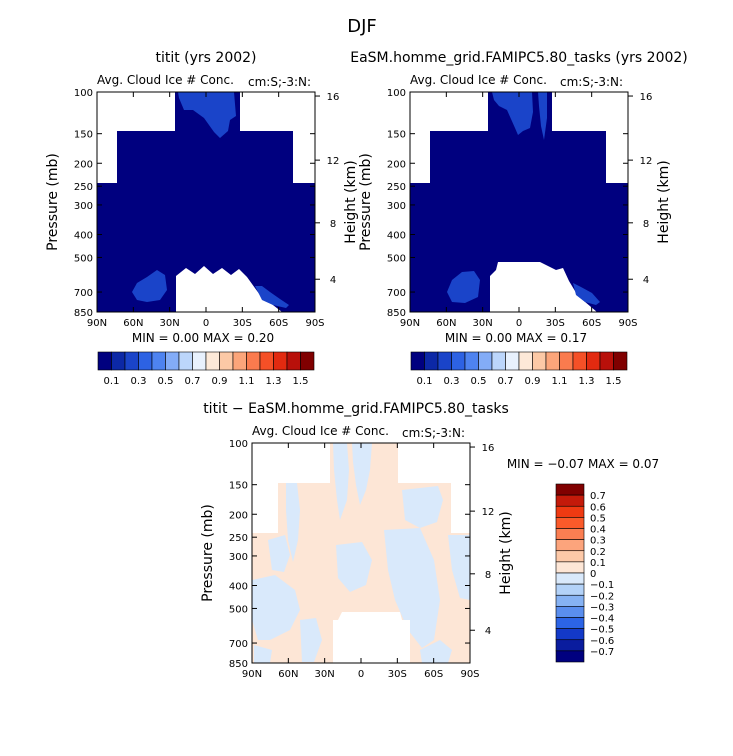 Image resolution: width=733 pixels, height=756 pixels. Describe the element at coordinates (238, 664) in the screenshot. I see `pressure-tick-label: 850` at that location.